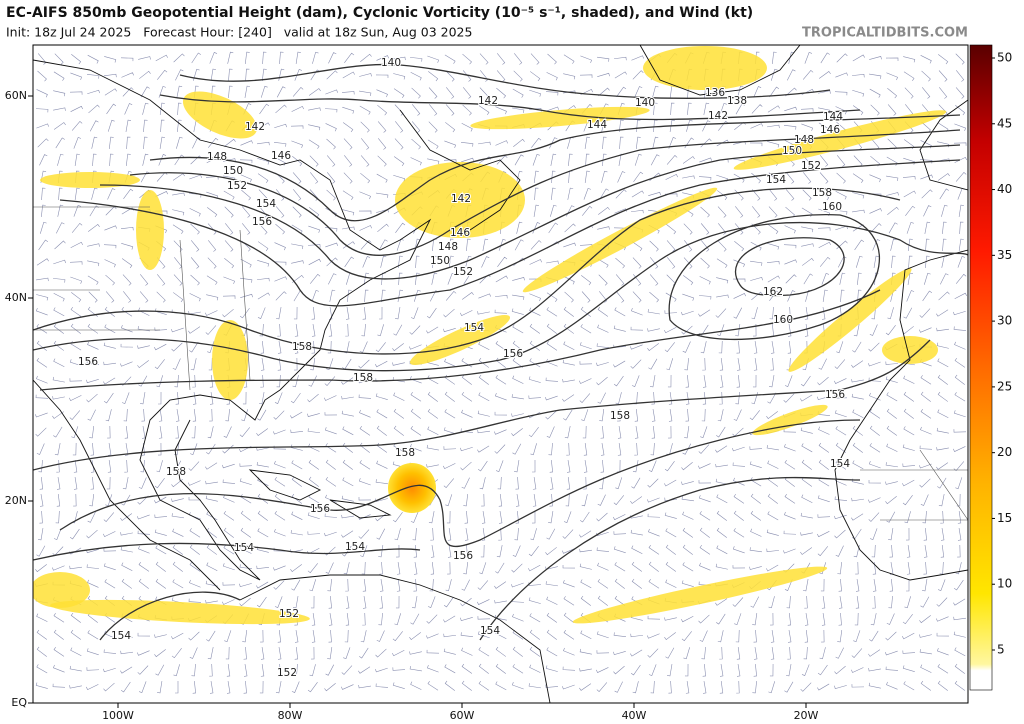 The image size is (1024, 724). I want to click on colorbar, so click(981, 367).